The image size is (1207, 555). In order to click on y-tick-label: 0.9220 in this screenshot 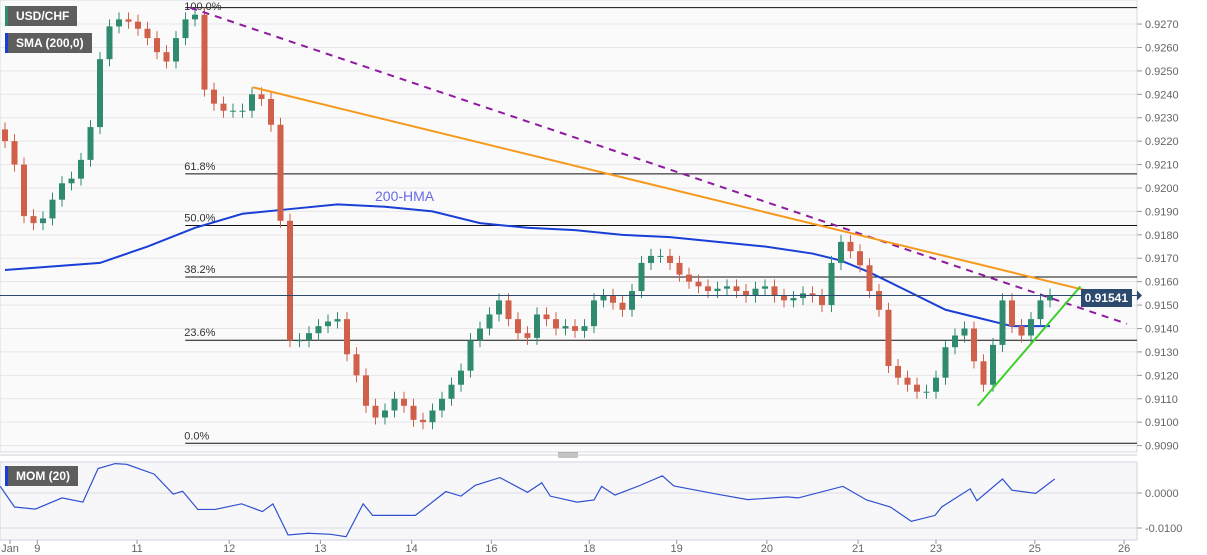, I will do `click(1162, 142)`.